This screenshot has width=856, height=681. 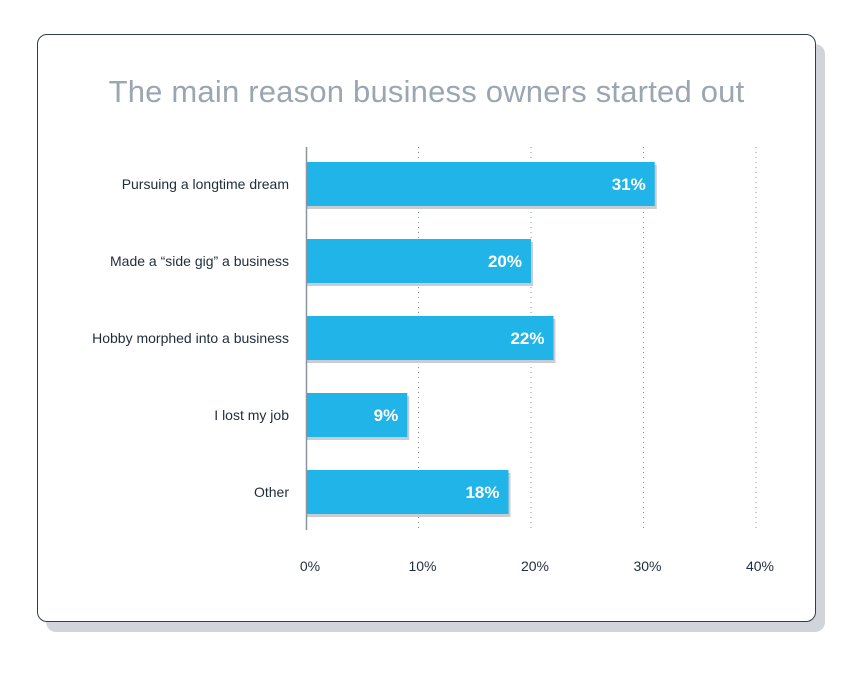 What do you see at coordinates (760, 566) in the screenshot?
I see `x-tick-label: 40%` at bounding box center [760, 566].